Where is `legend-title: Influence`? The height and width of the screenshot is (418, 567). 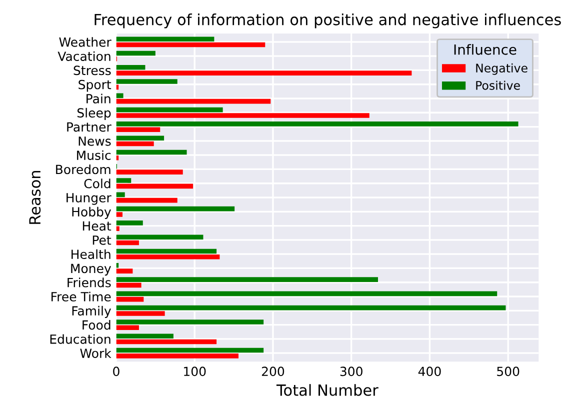 legend-title: Influence is located at coordinates (485, 49).